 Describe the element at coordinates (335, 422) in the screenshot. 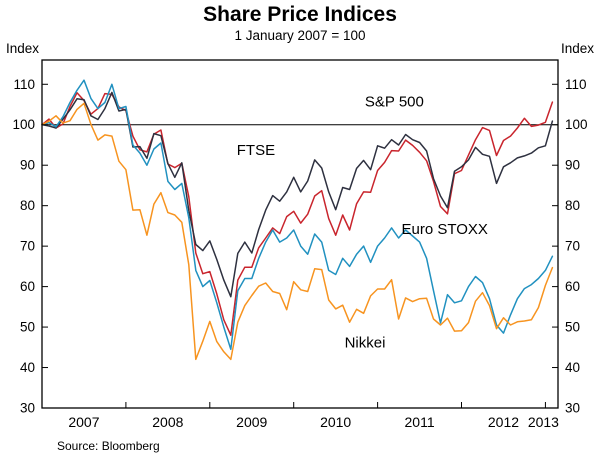

I see `x-tick-label: 2010` at that location.